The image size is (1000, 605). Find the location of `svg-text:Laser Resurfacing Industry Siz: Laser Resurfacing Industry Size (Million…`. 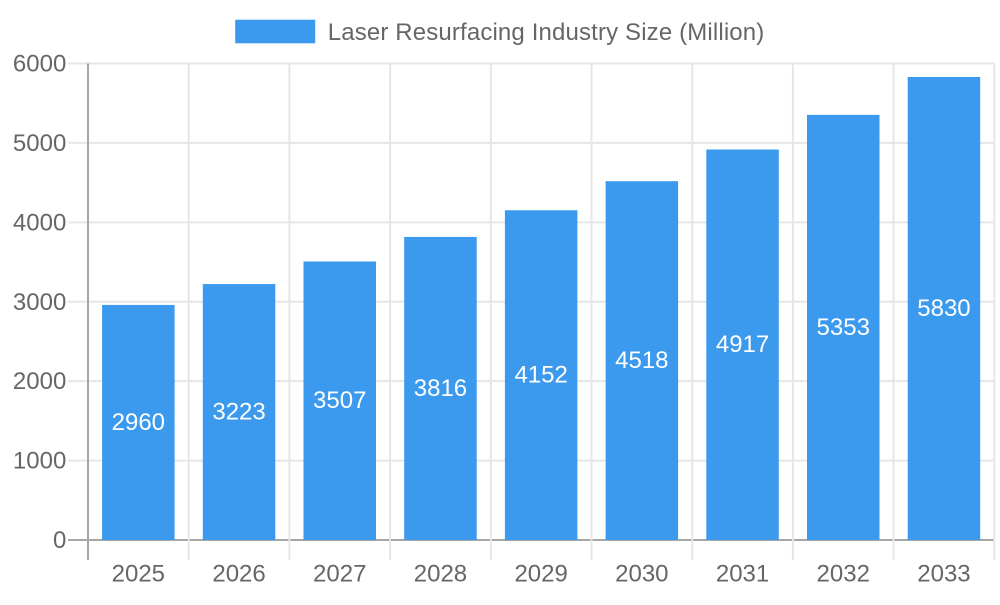

svg-text:Laser Resurfacing Industry Siz: Laser Resurfacing Industry Size (Million… is located at coordinates (546, 32).